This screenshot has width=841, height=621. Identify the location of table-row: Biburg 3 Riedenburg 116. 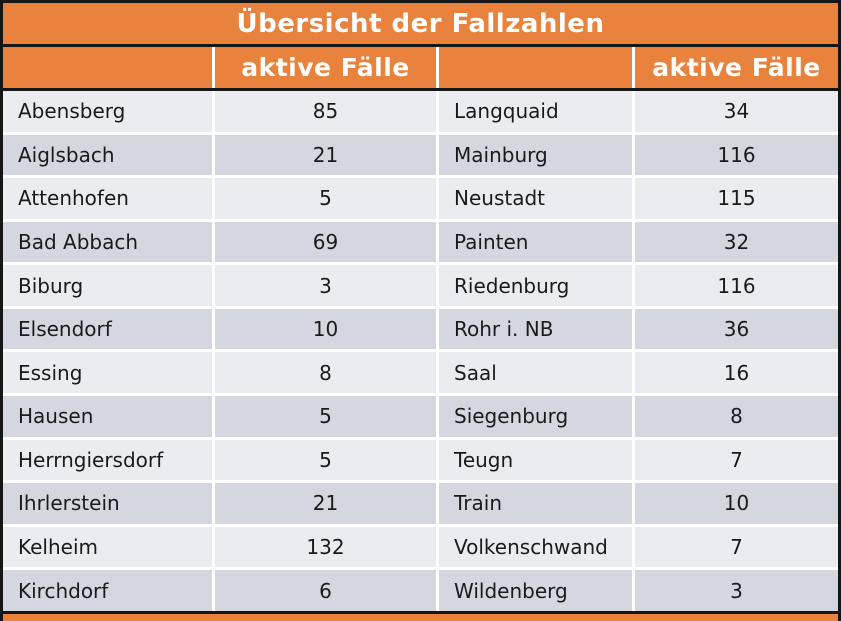
(420, 285).